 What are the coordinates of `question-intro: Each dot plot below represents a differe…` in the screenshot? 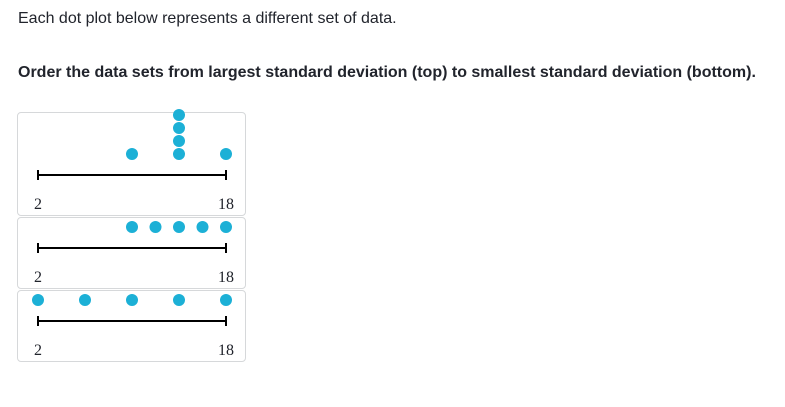 It's located at (207, 18).